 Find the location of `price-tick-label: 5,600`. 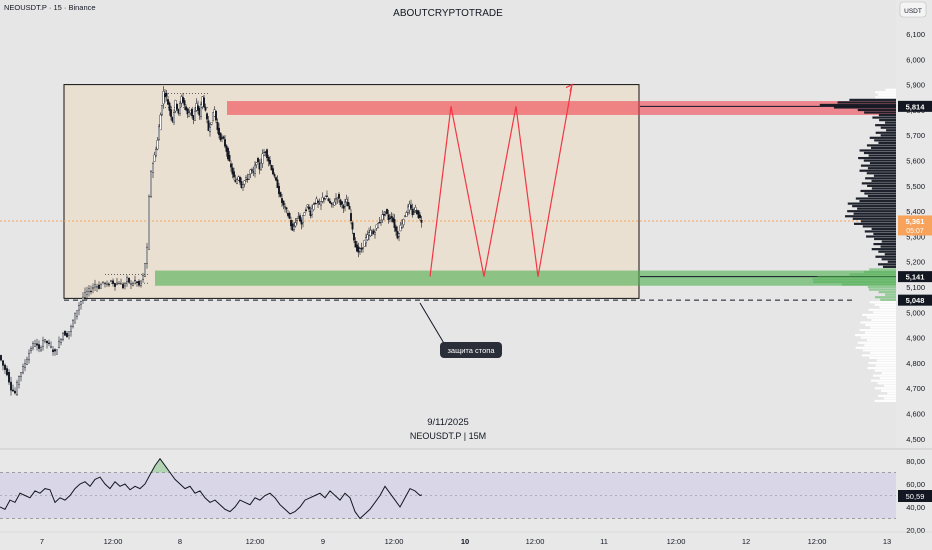

price-tick-label: 5,600 is located at coordinates (915, 161).